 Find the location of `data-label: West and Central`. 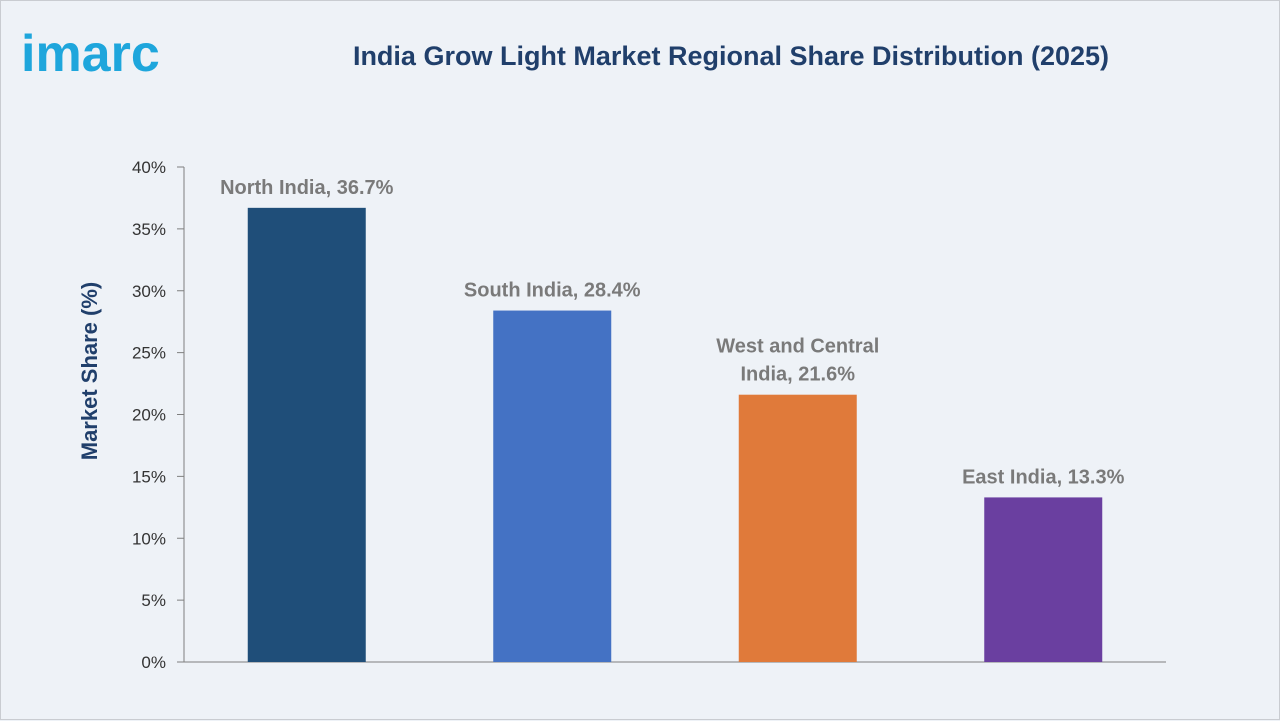

data-label: West and Central is located at coordinates (797, 347).